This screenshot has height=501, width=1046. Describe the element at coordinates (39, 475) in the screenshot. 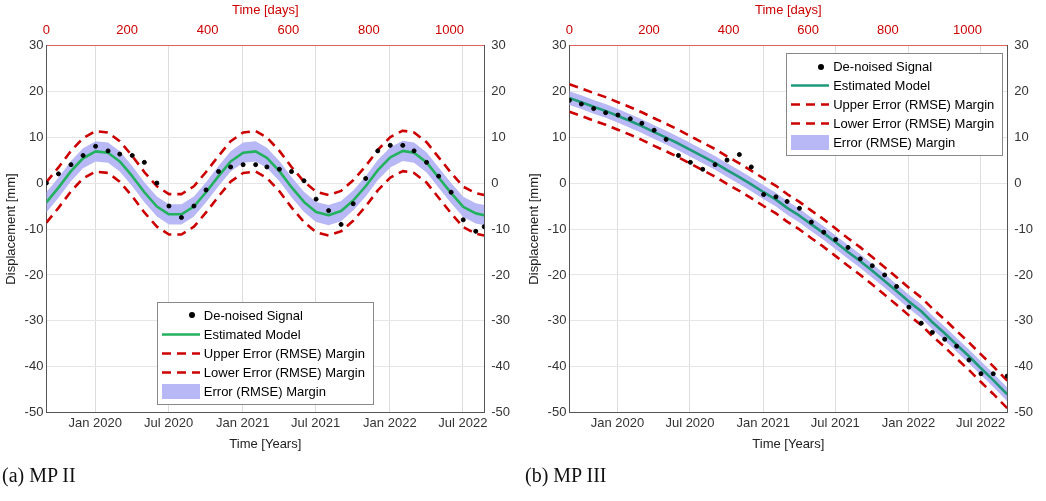

I see `text: (a) MP II` at that location.